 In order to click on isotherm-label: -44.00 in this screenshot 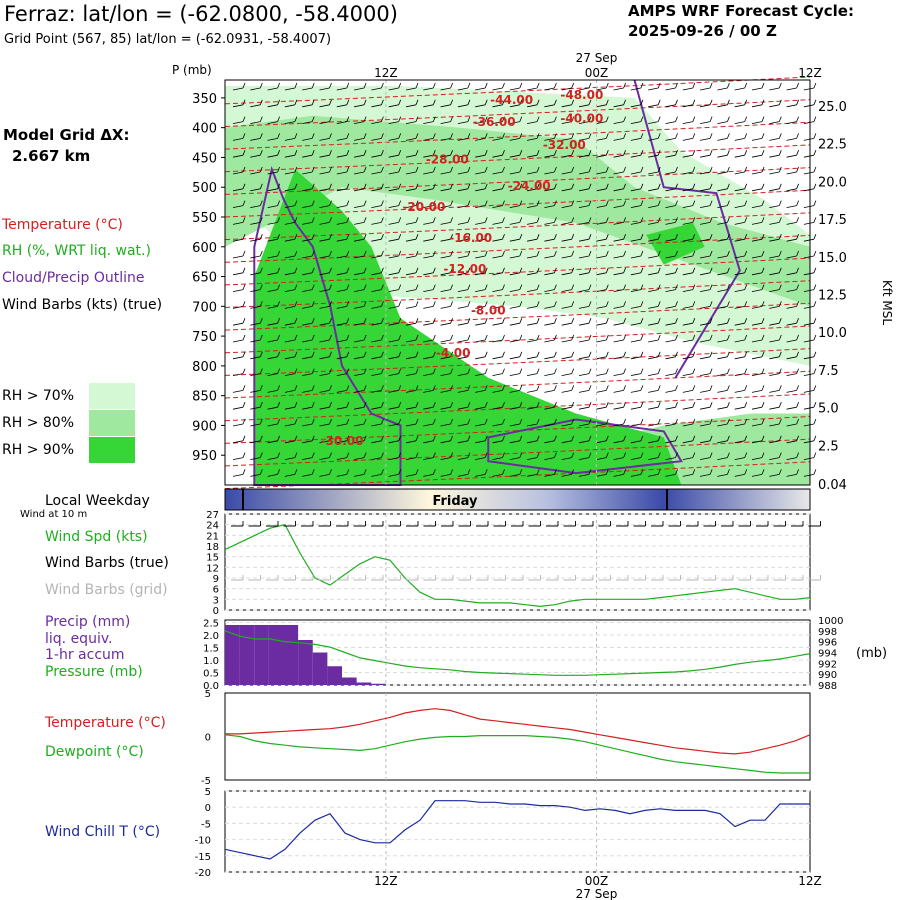, I will do `click(511, 100)`.